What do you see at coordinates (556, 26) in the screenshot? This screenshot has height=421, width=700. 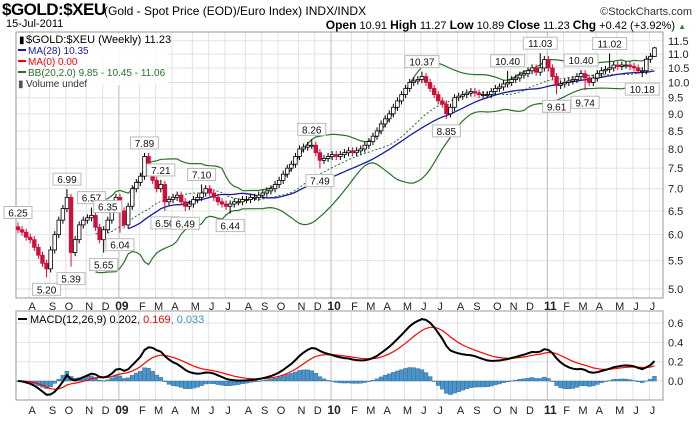 I see `close-value: 11.23` at bounding box center [556, 26].